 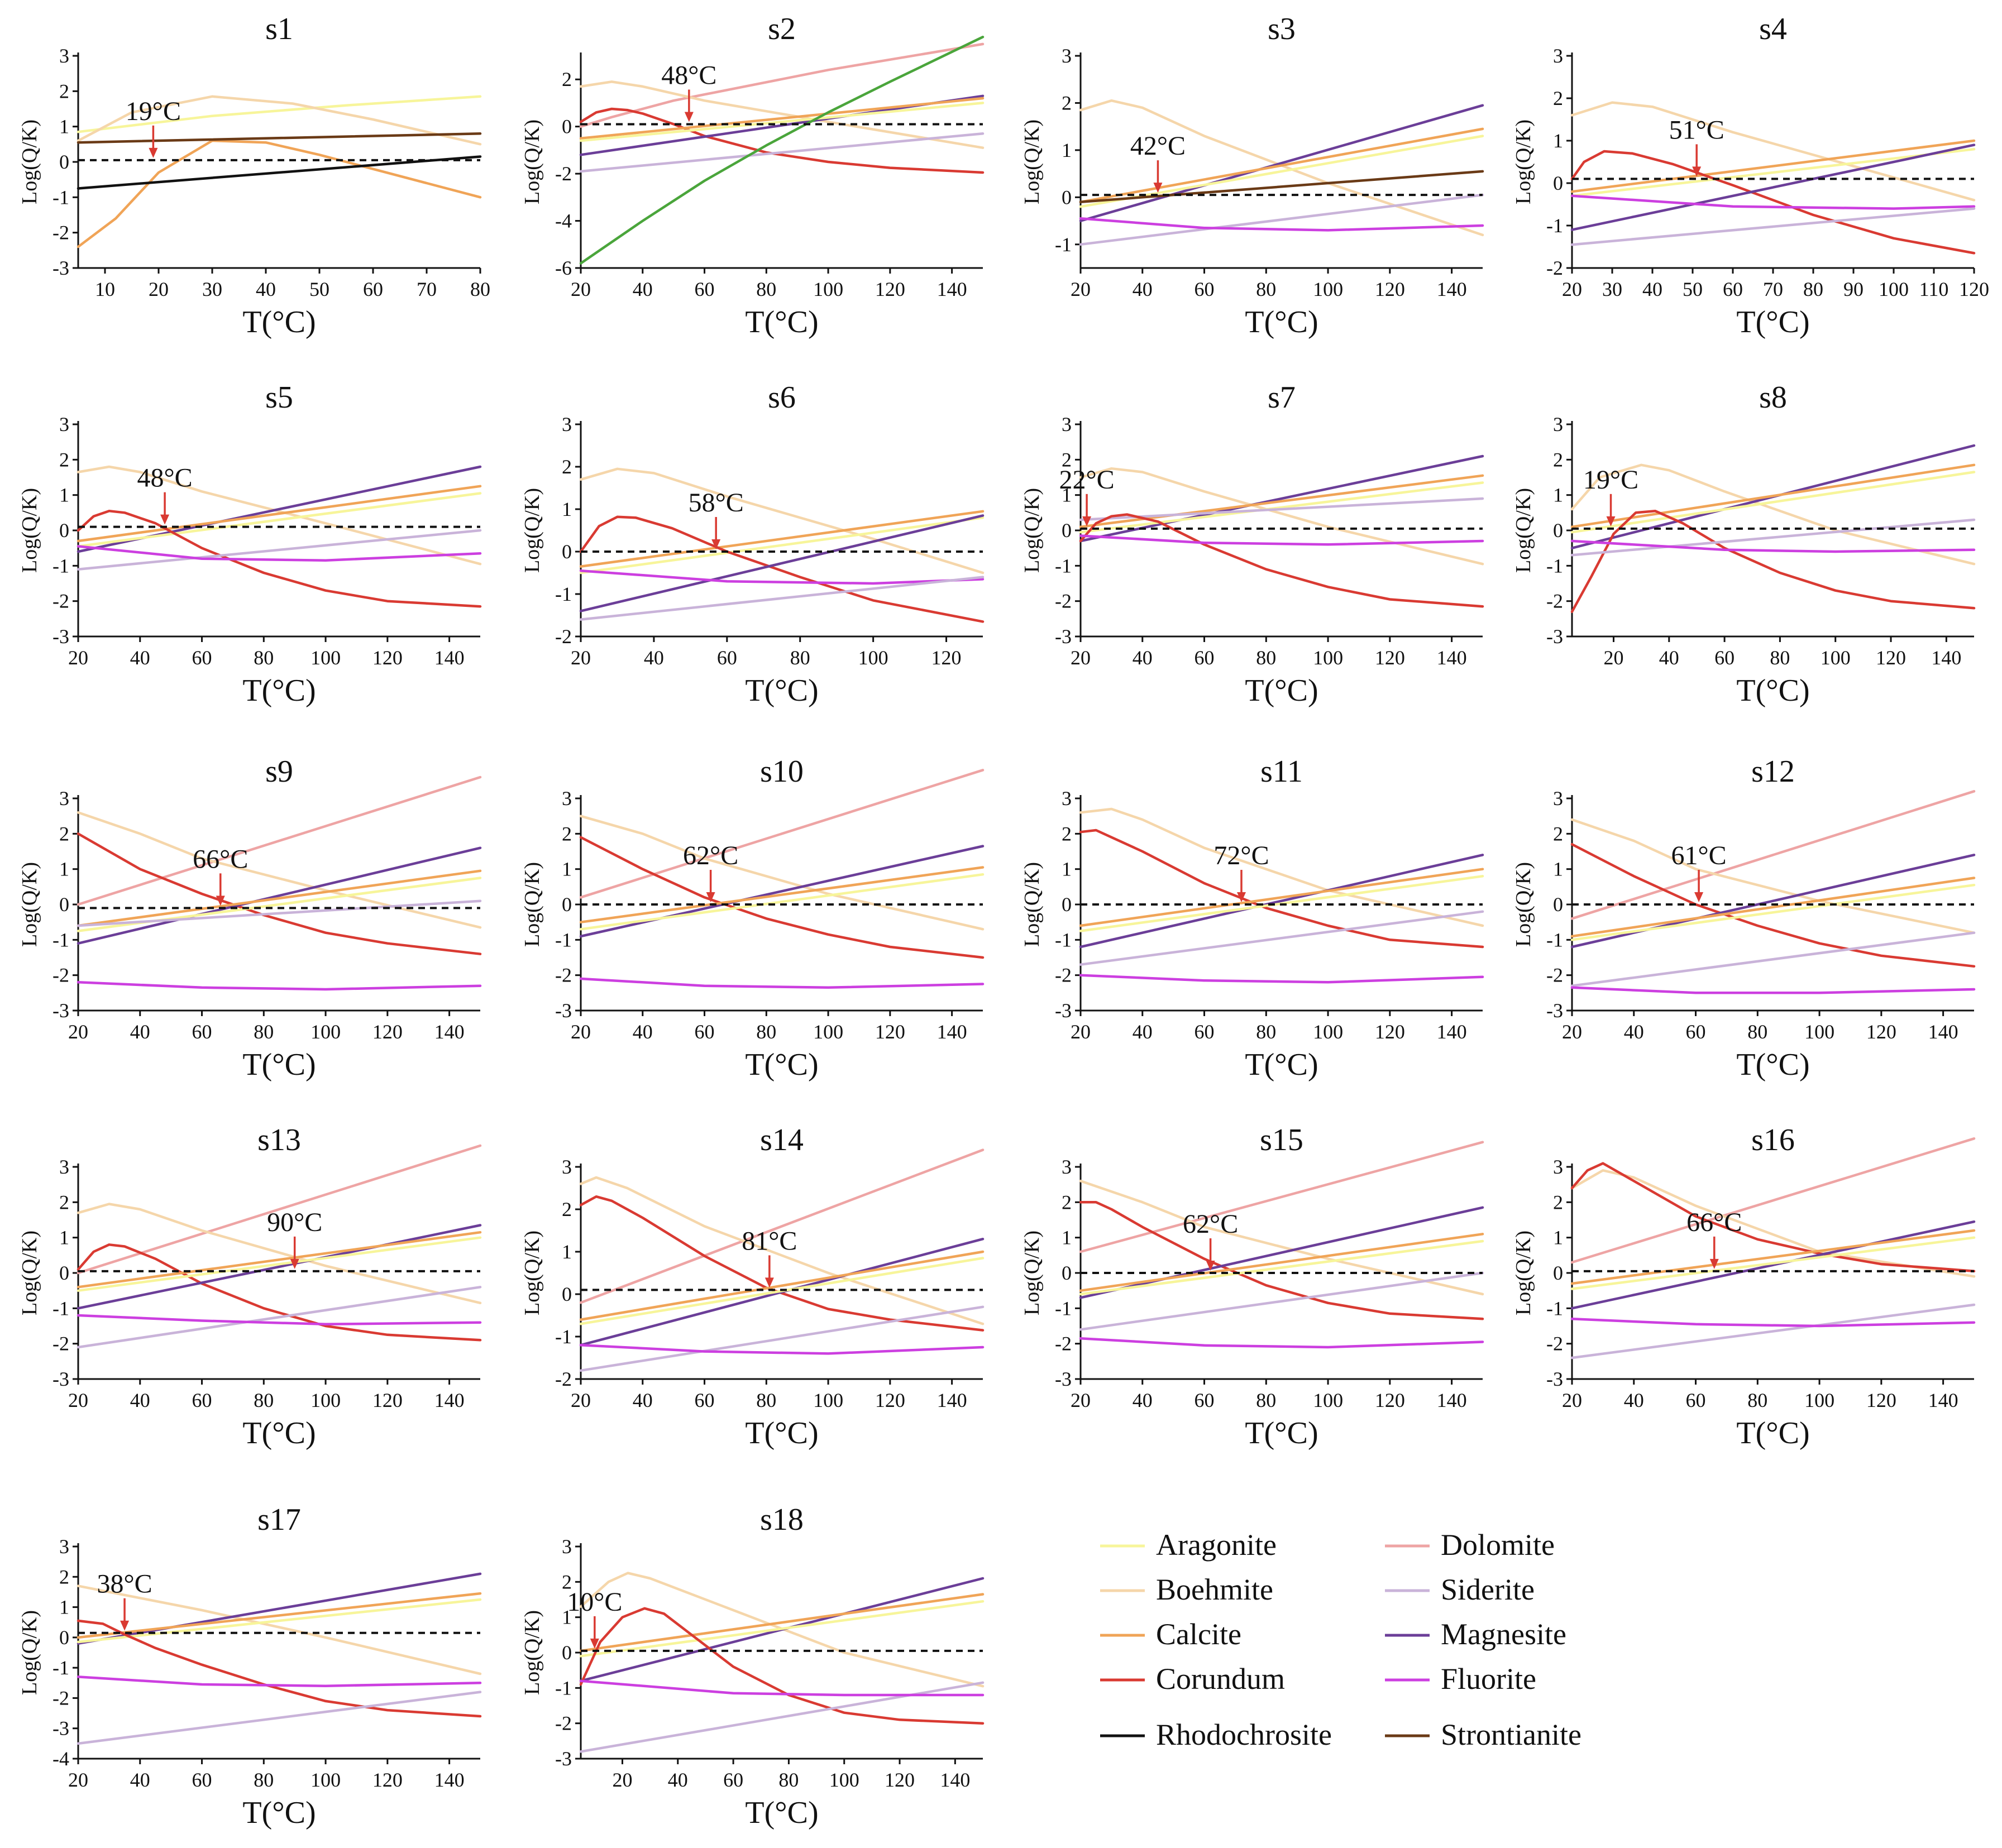 What do you see at coordinates (1281, 771) in the screenshot?
I see `chart-title: s11` at bounding box center [1281, 771].